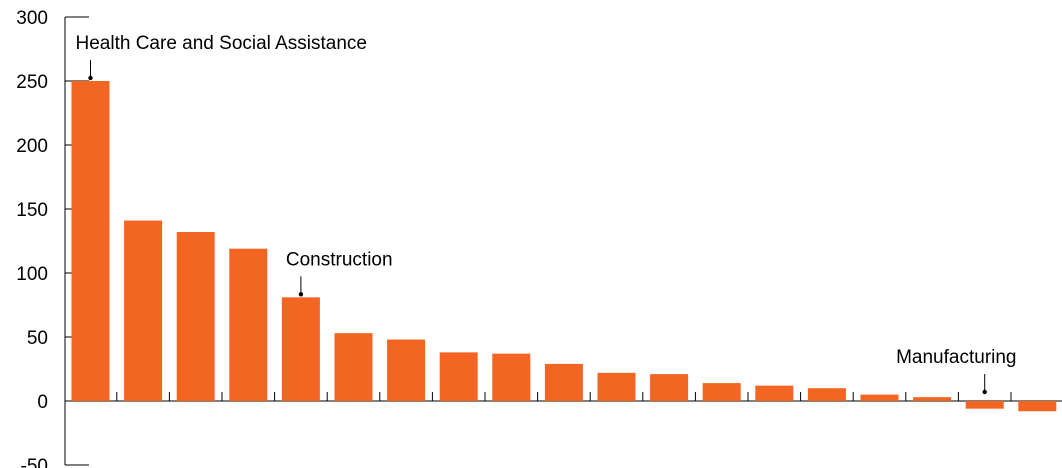 The width and height of the screenshot is (1062, 468). I want to click on annotation-label: Construction, so click(339, 259).